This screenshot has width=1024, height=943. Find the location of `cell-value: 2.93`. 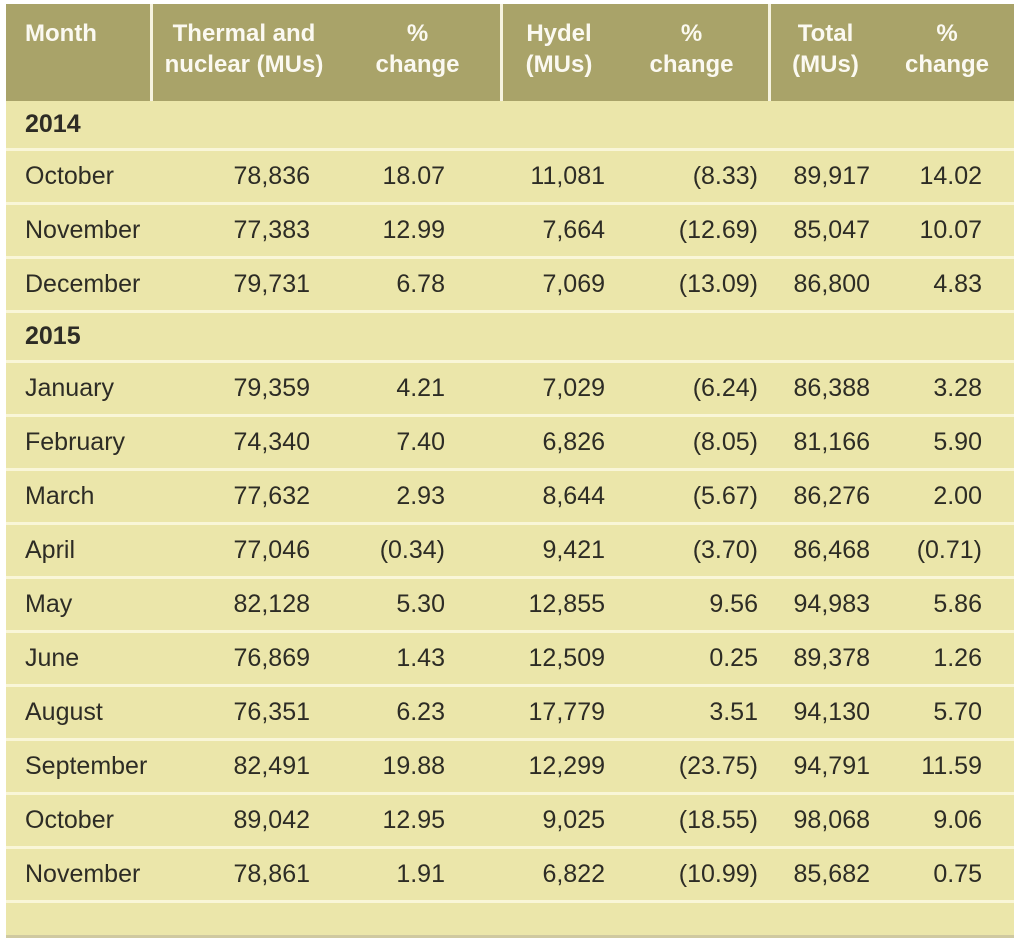

cell-value: 2.93 is located at coordinates (420, 496).